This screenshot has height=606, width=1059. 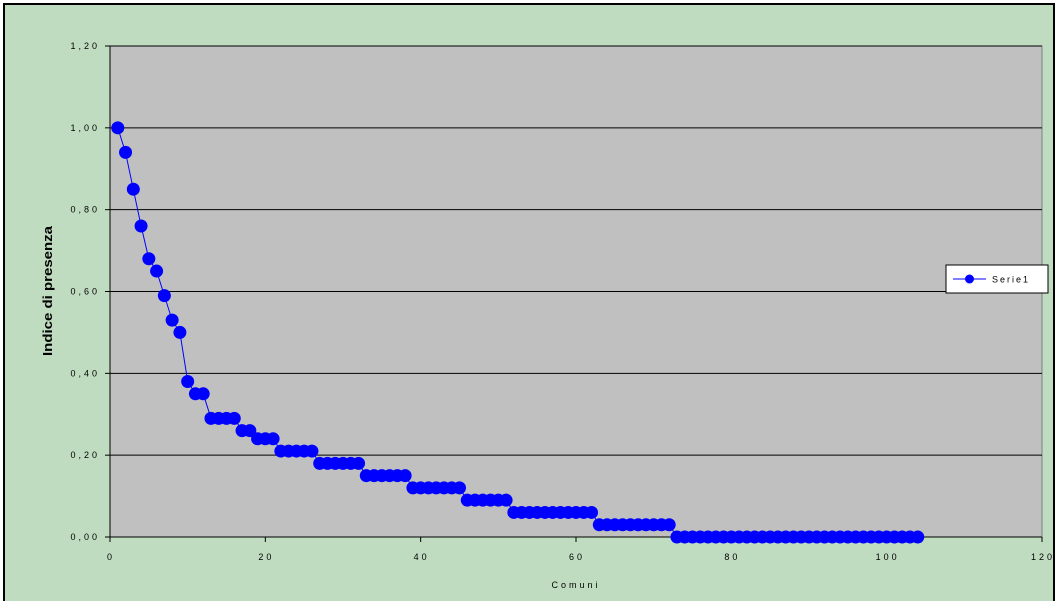 I want to click on y-axis-label: Indice di presenza, so click(x=47, y=290).